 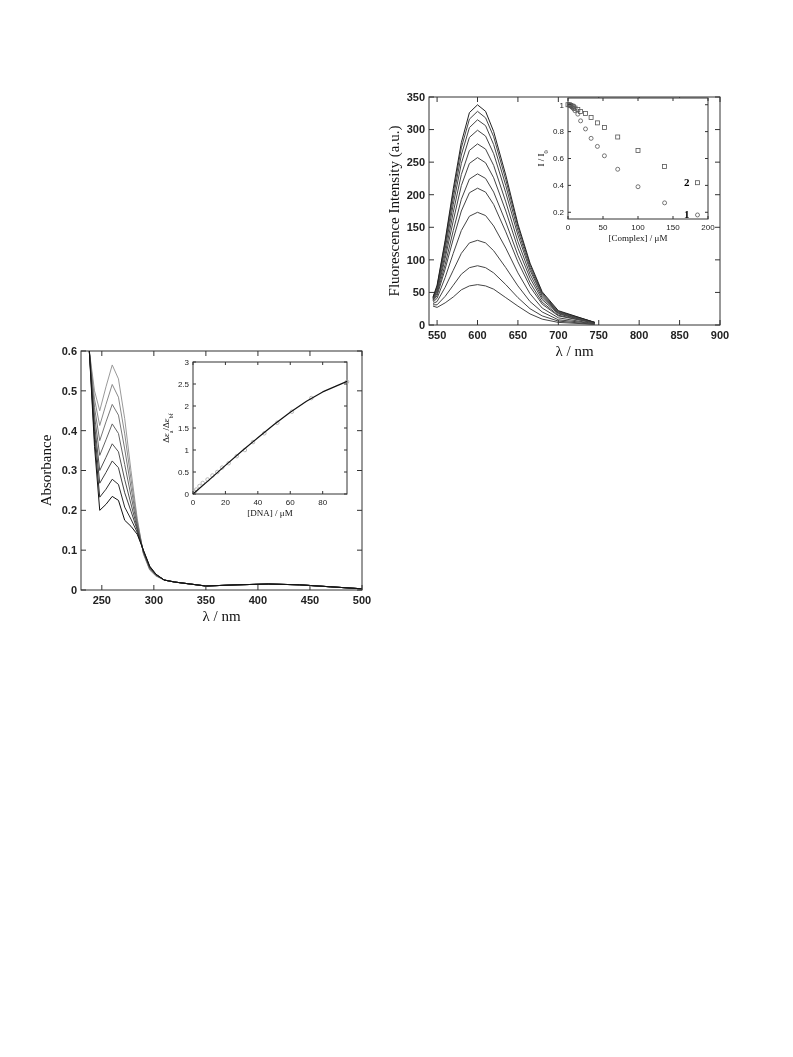 I want to click on x-tick-label: 500, so click(x=362, y=600).